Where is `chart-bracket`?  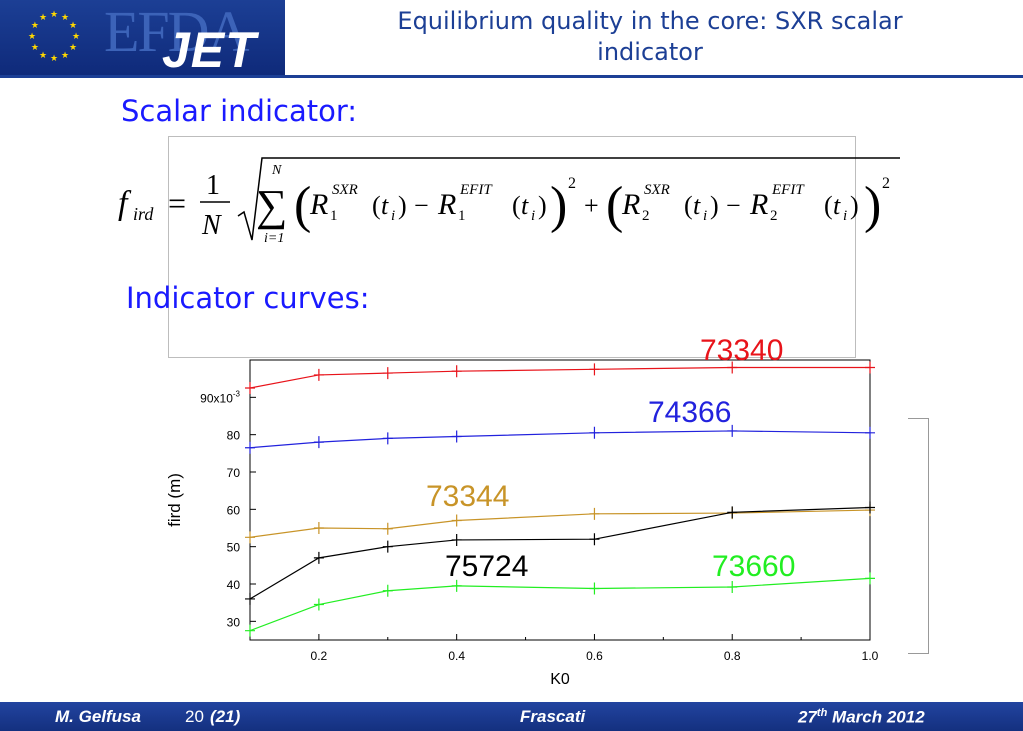
chart-bracket is located at coordinates (918, 536).